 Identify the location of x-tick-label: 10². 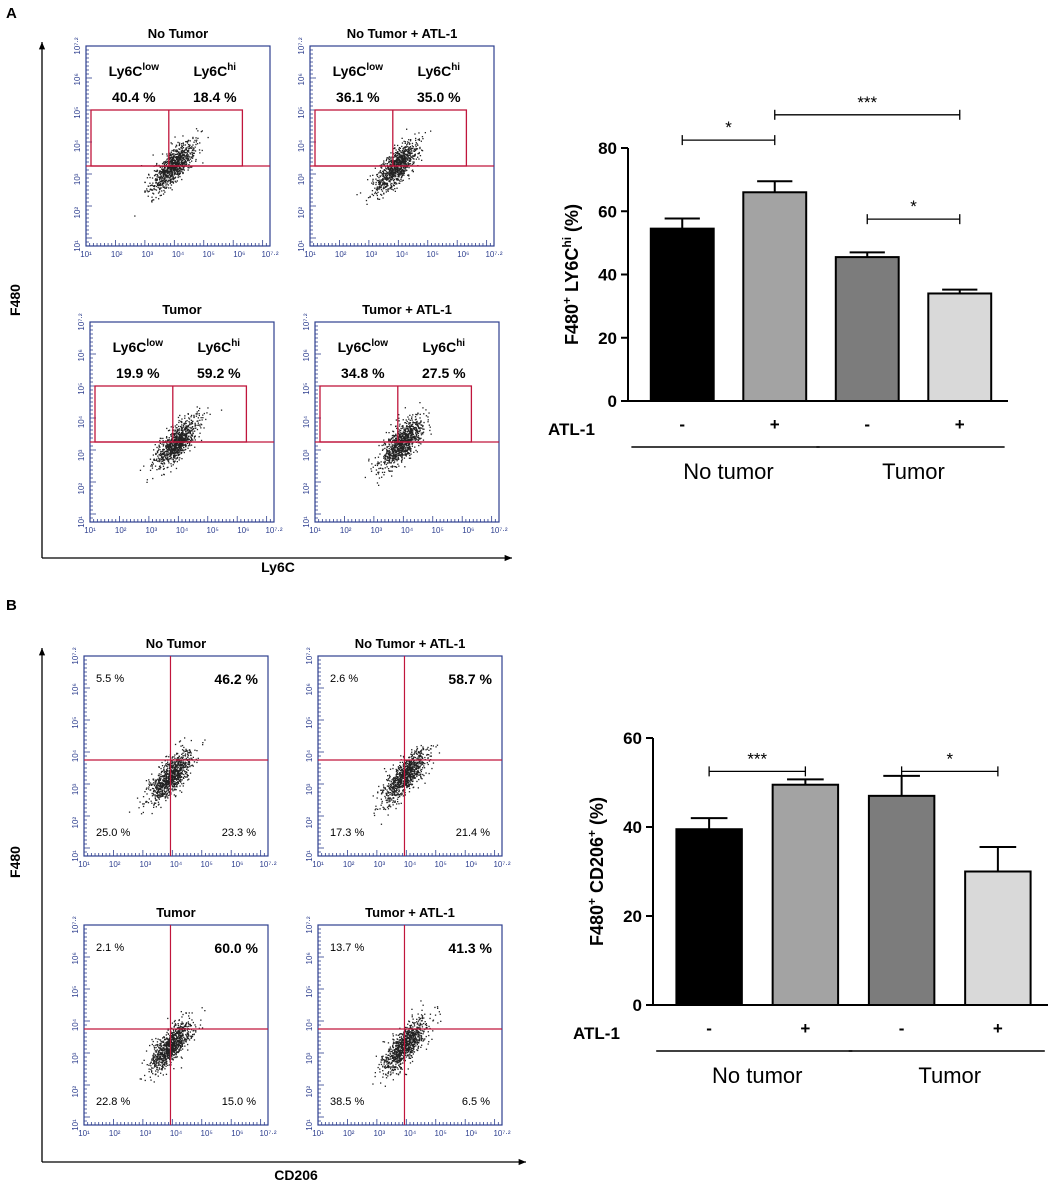
(115, 864).